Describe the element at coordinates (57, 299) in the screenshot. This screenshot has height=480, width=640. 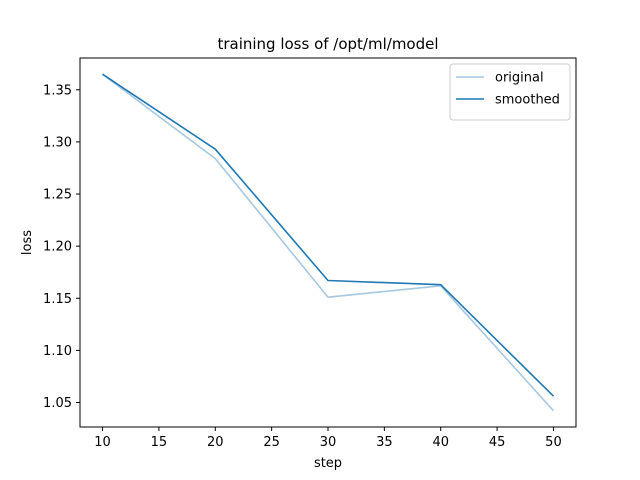
I see `y-tick-label: 1.15` at that location.